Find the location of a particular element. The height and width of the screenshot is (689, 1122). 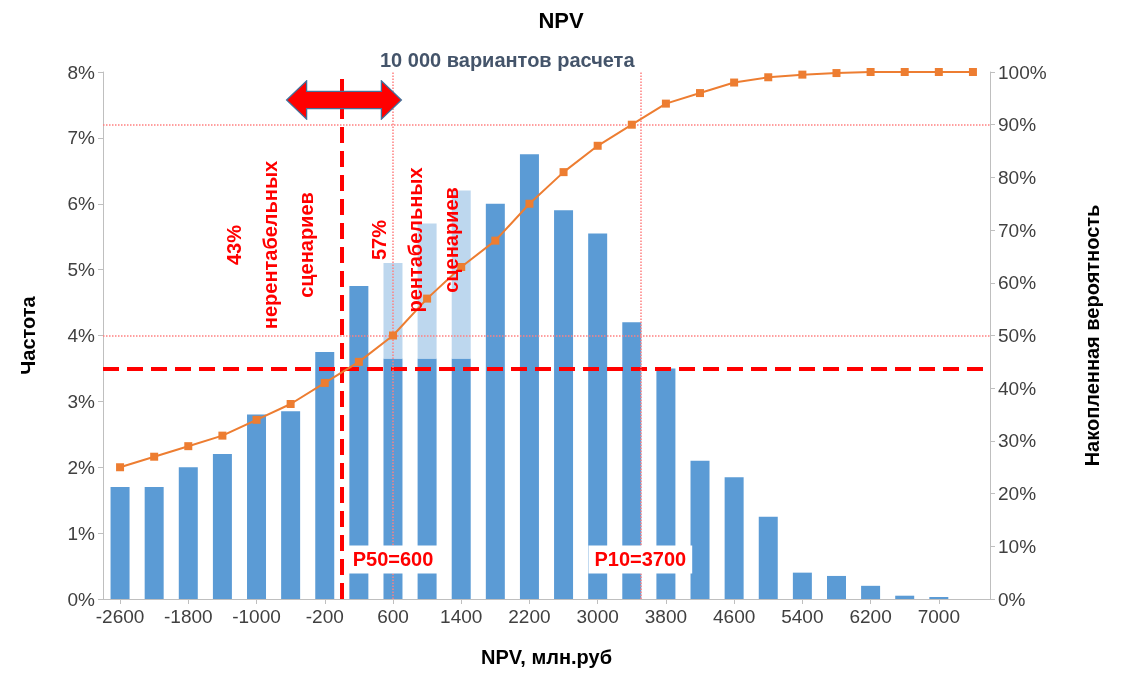

y2-tick-label: 10% is located at coordinates (1017, 546).